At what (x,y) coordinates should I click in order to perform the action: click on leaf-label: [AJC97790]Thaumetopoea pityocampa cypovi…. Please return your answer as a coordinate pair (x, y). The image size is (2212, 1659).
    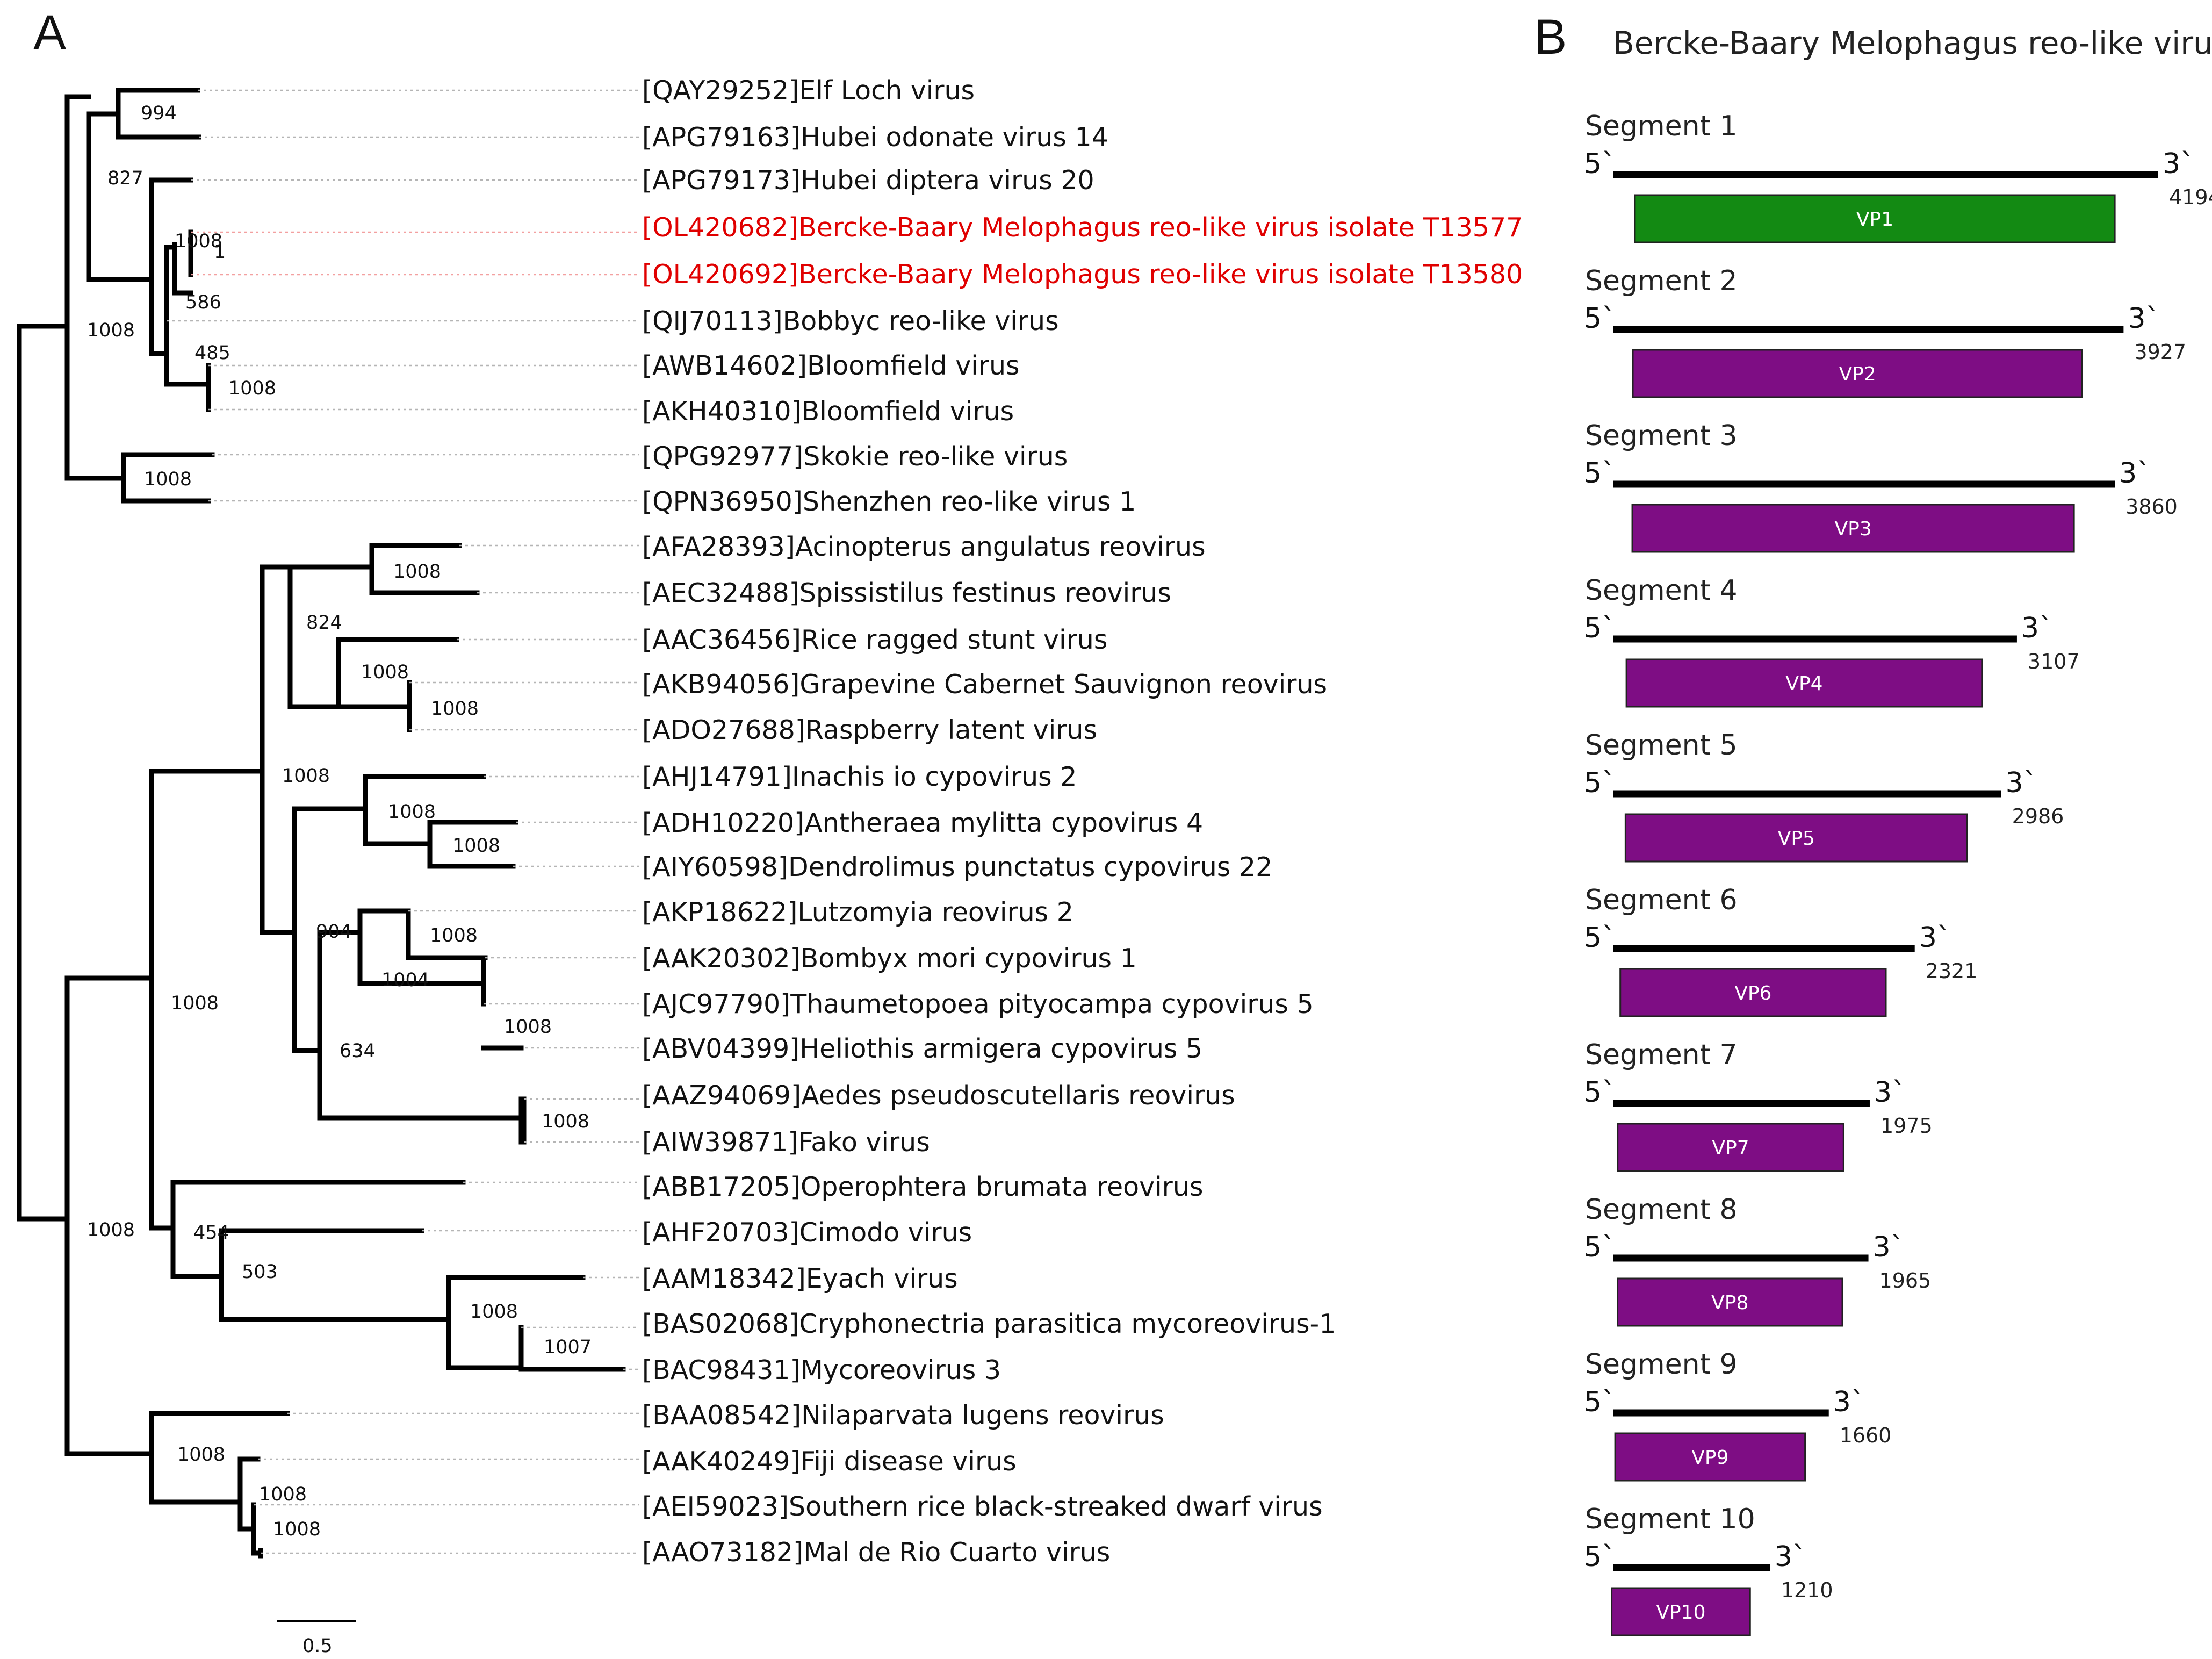
    Looking at the image, I should click on (978, 1004).